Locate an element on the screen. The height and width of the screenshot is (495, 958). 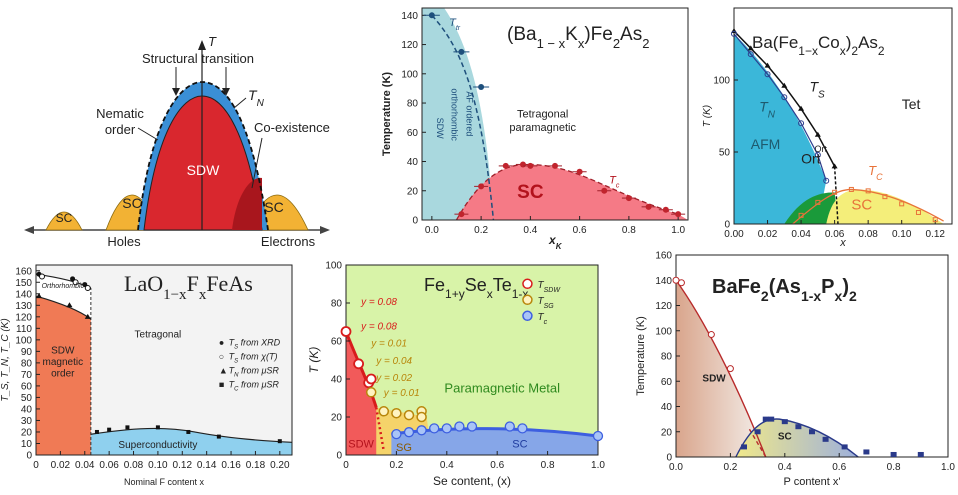
legend-entry-part: N is located at coordinates (236, 376).